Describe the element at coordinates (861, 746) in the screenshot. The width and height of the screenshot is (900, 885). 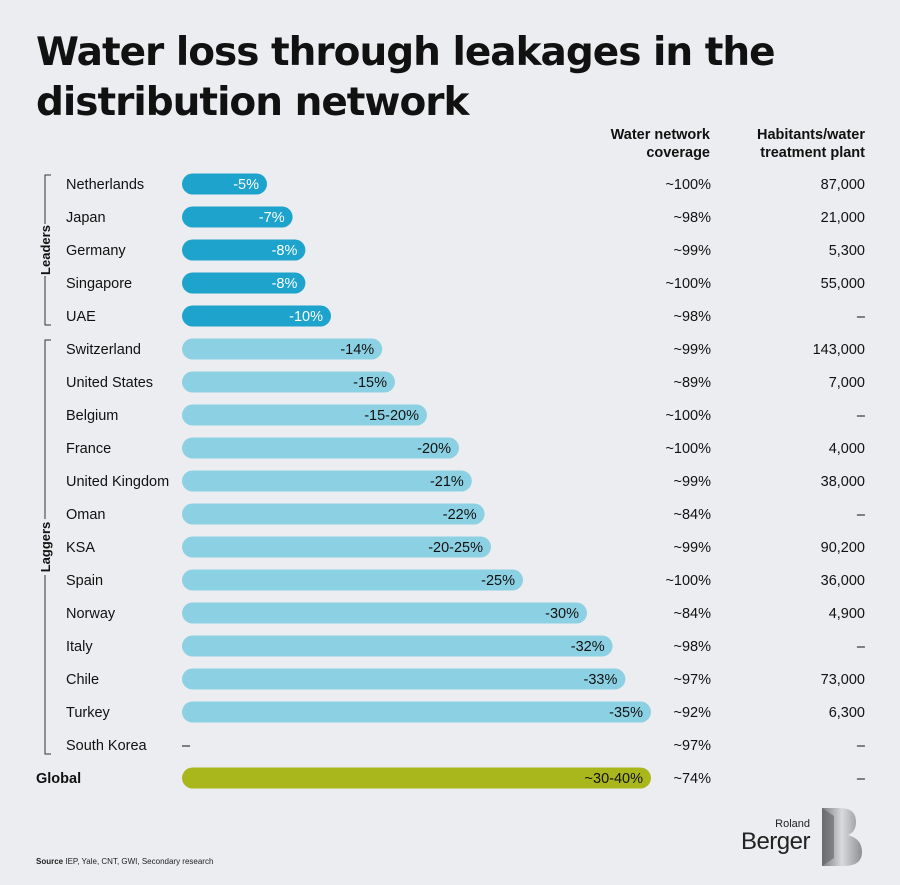
I see `plants-value-south-korea: –` at that location.